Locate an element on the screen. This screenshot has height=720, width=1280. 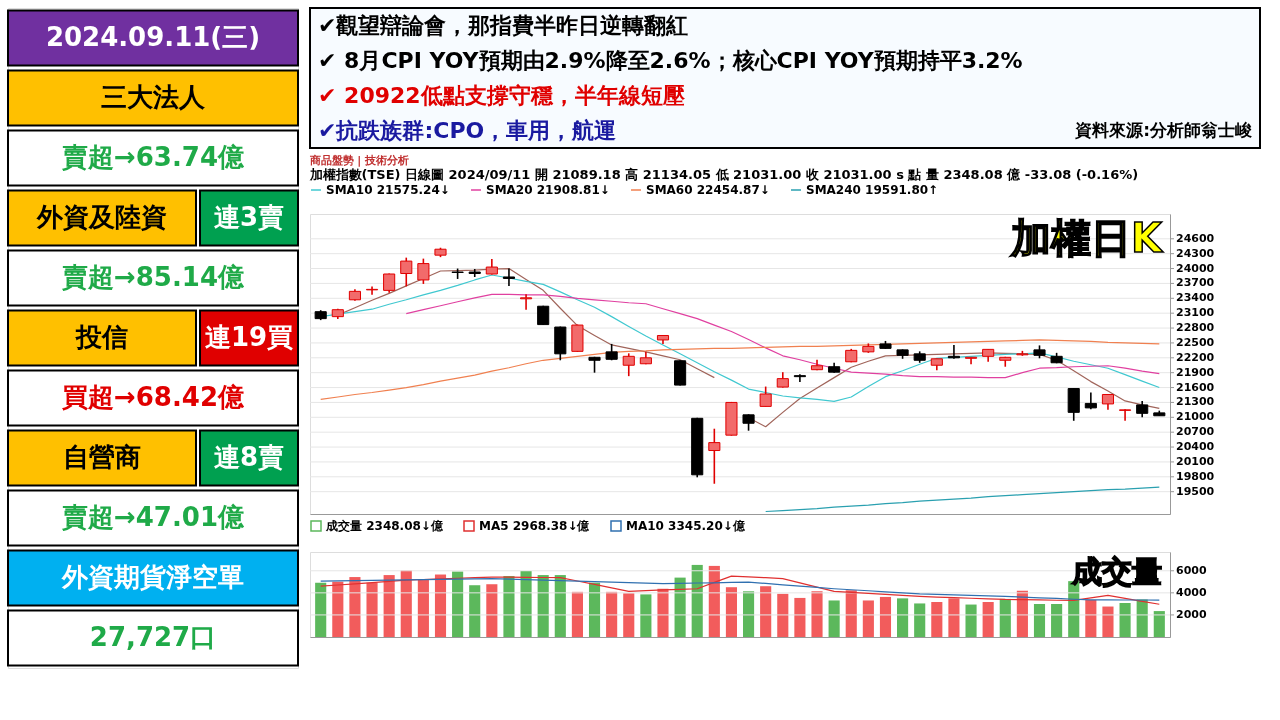
y-tick-label: 23400 is located at coordinates (1195, 298).